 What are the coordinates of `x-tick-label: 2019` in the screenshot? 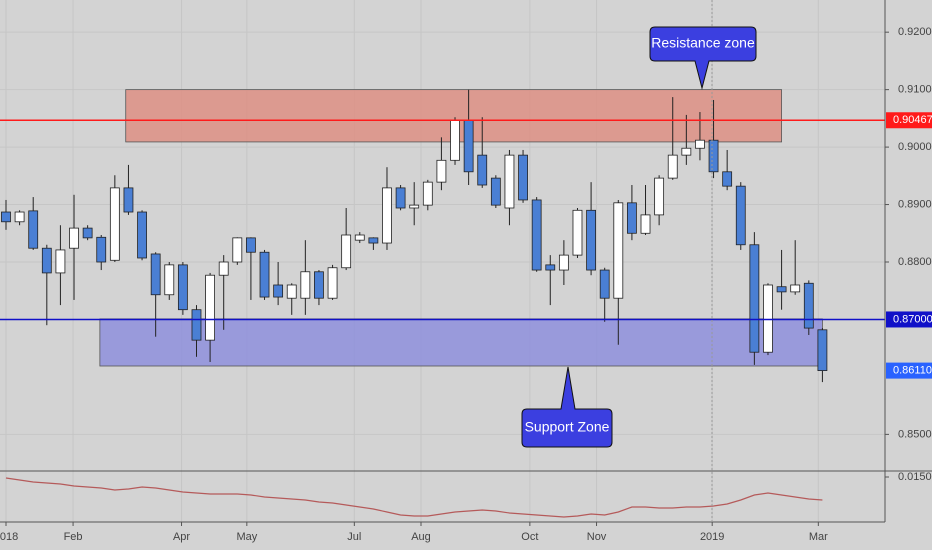 It's located at (712, 537).